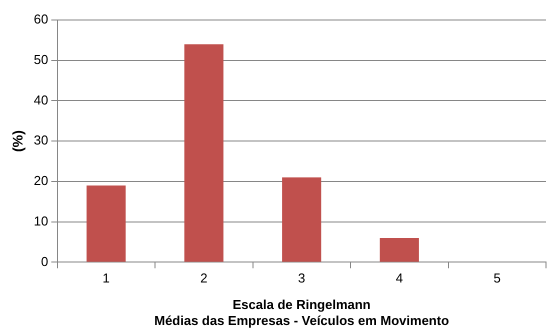 This screenshot has width=560, height=333. Describe the element at coordinates (44, 261) in the screenshot. I see `y-tick-label: 0` at that location.